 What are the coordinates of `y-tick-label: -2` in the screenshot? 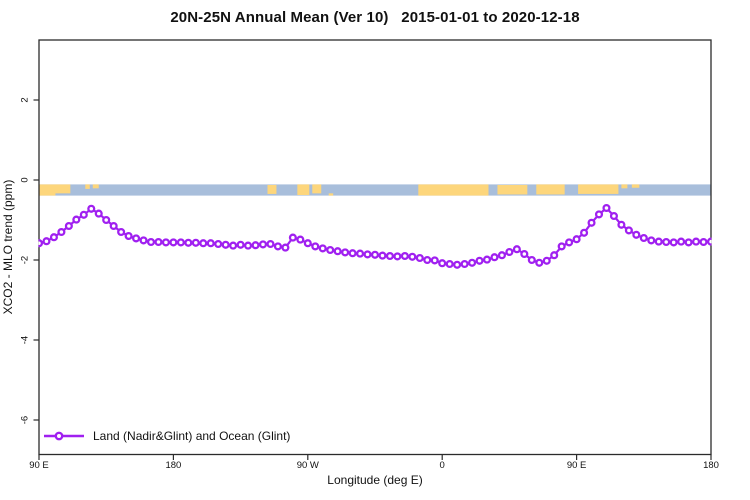 It's located at (25, 260).